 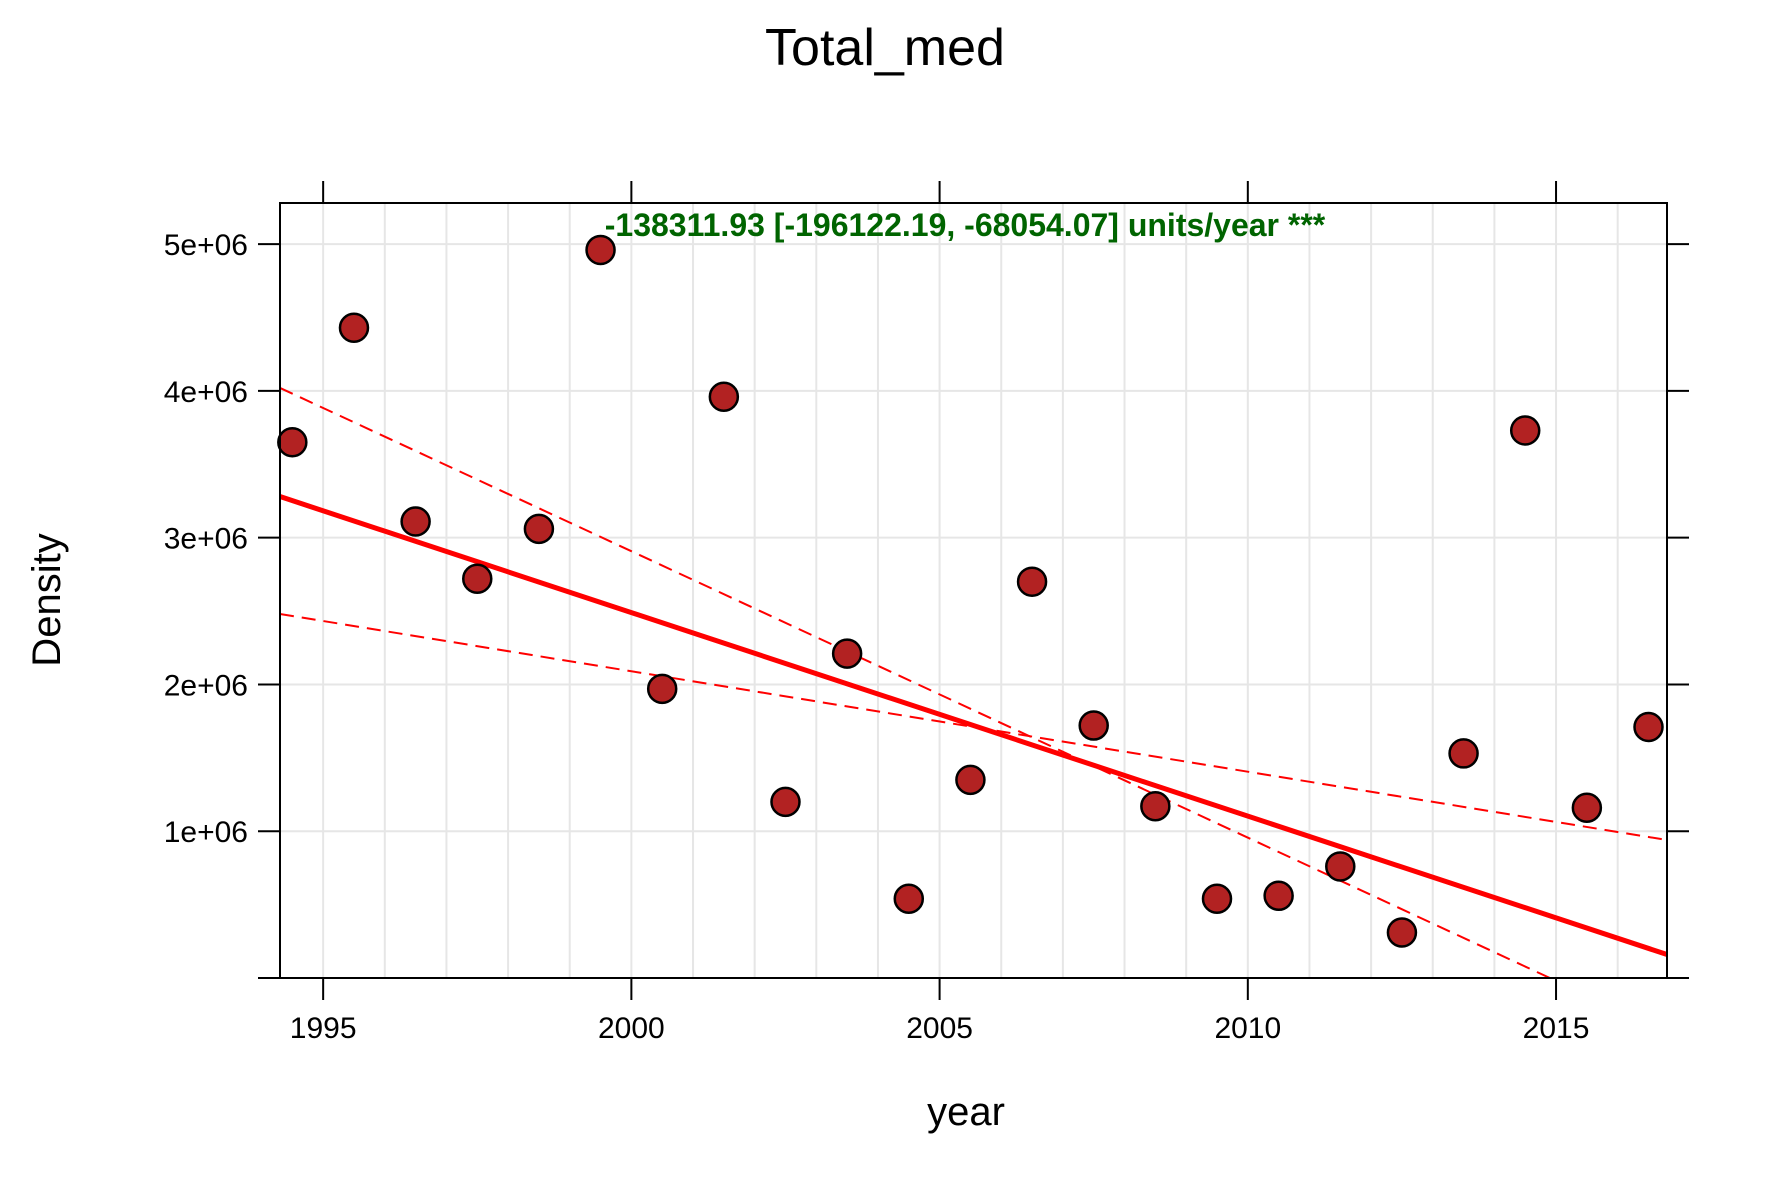 I want to click on y-tick-label: 2e+06, so click(x=206, y=685).